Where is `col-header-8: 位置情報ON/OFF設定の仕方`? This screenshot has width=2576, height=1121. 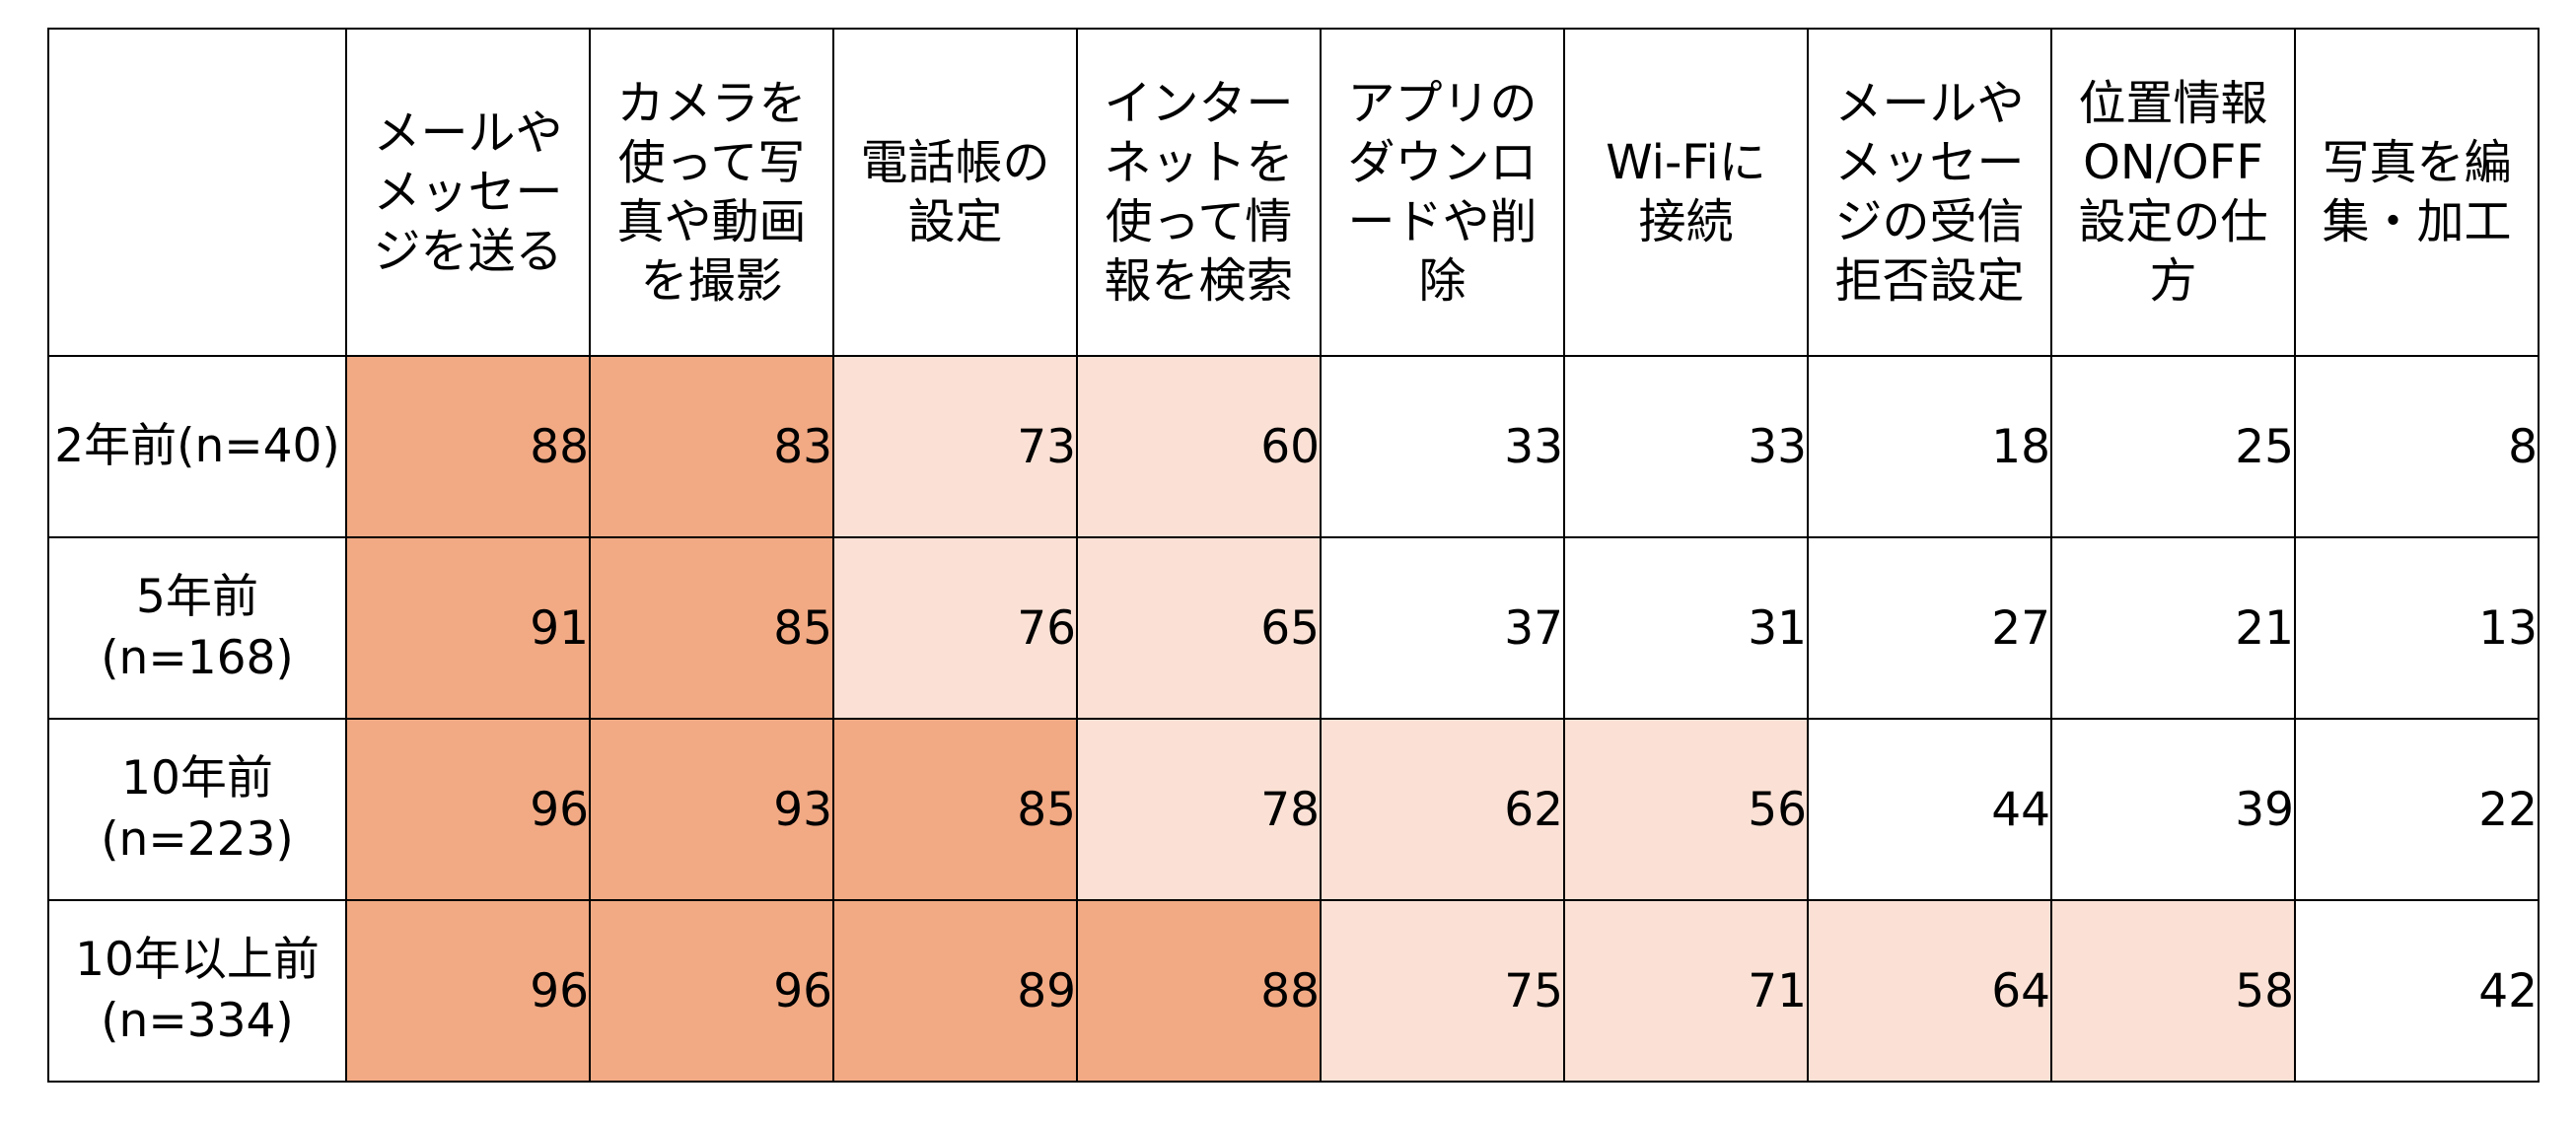
col-header-8: 位置情報ON/OFF設定の仕方 is located at coordinates (2173, 192).